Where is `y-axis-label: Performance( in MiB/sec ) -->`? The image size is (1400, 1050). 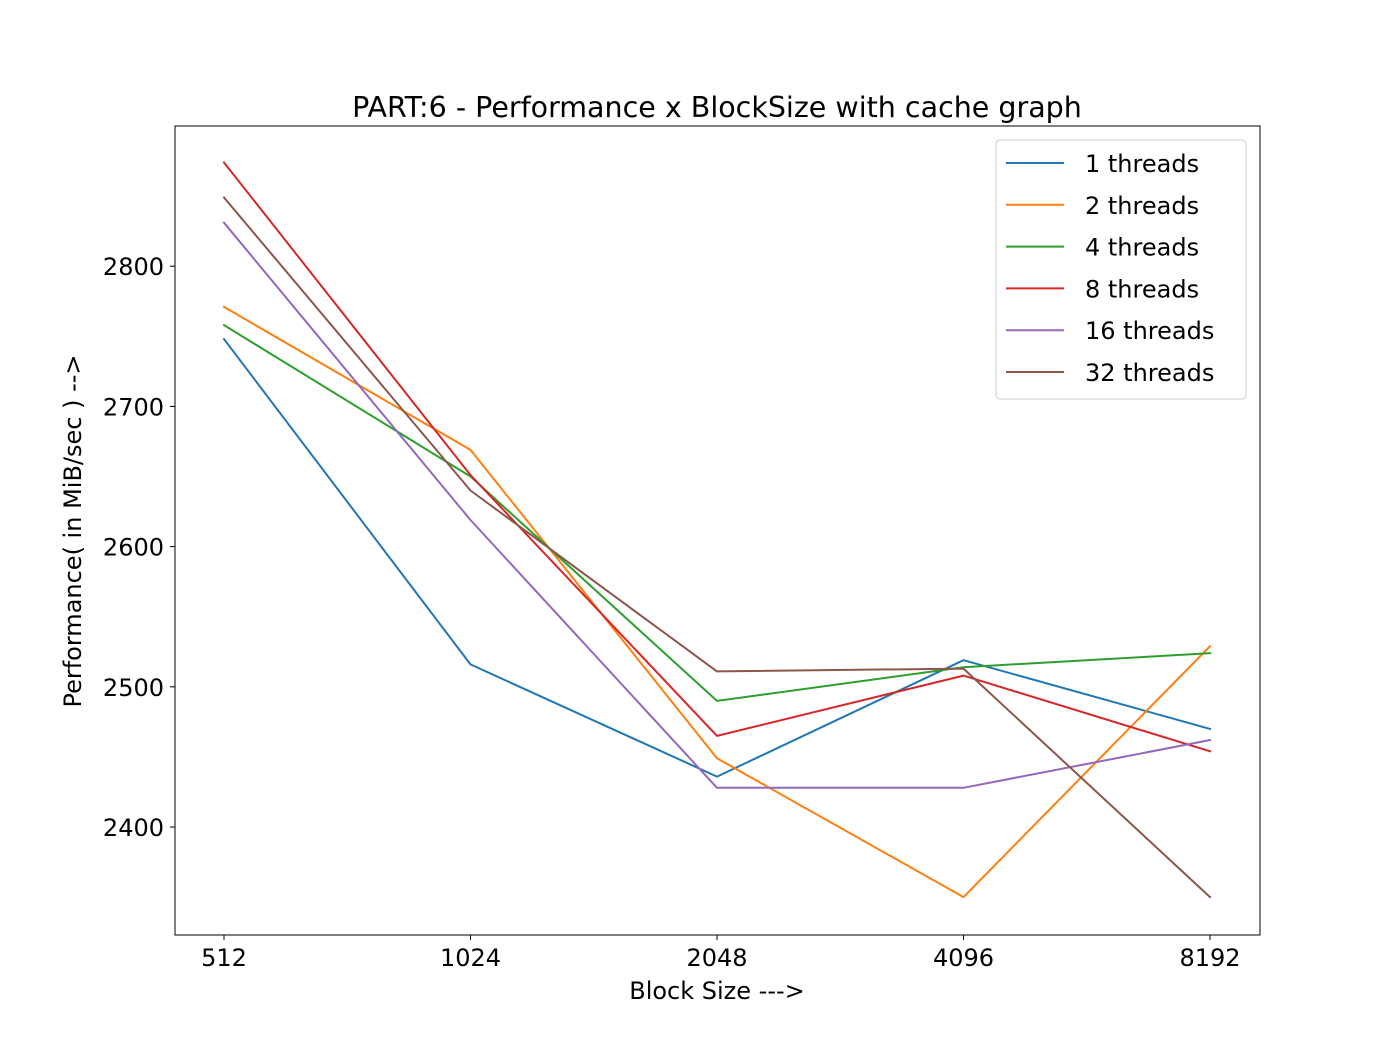 y-axis-label: Performance( in MiB/sec ) --> is located at coordinates (73, 530).